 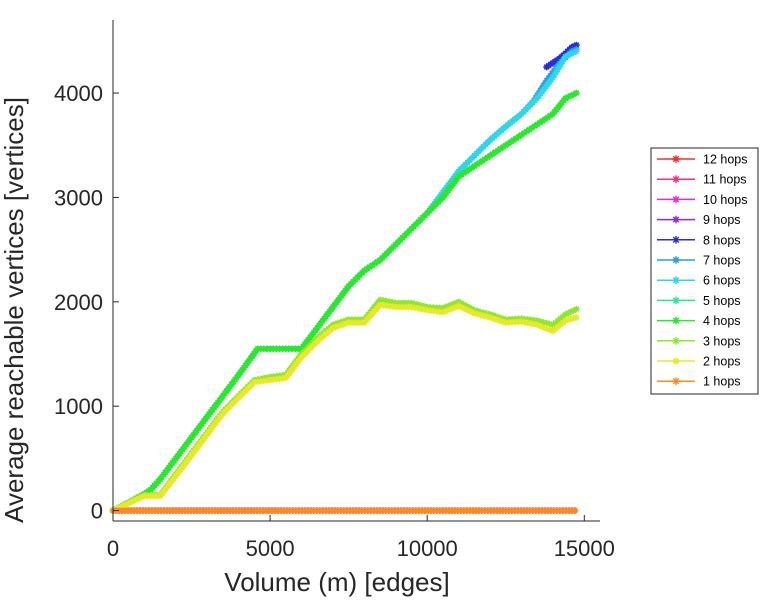 What do you see at coordinates (725, 200) in the screenshot?
I see `legend-label: 10 hops` at bounding box center [725, 200].